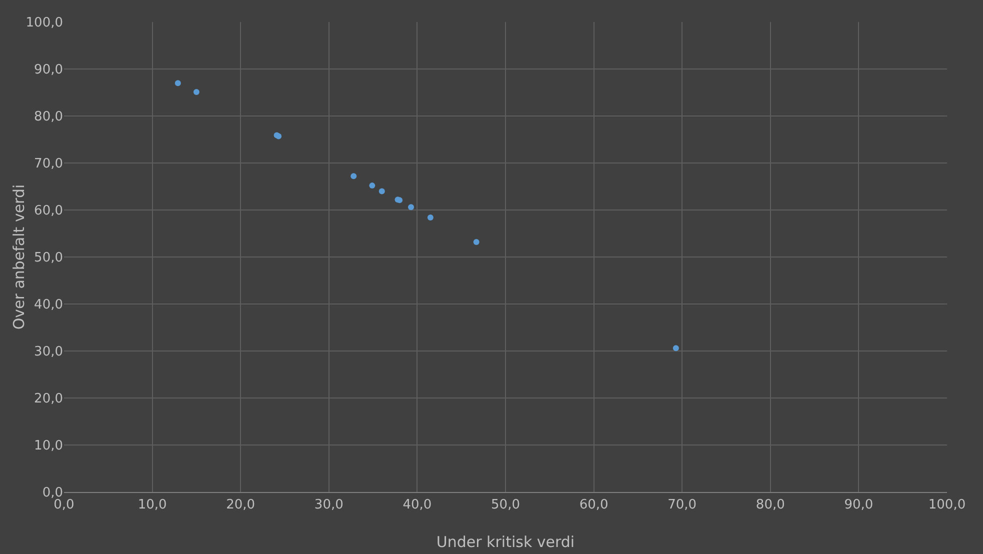 This screenshot has height=554, width=983. What do you see at coordinates (505, 542) in the screenshot?
I see `x-axis-title: Under kritisk verdi` at bounding box center [505, 542].